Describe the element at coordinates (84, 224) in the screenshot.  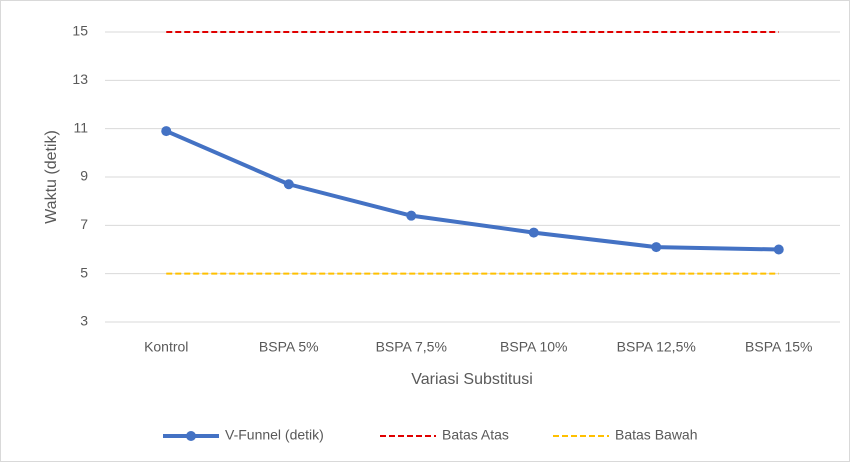
I see `y-tick-label: 7` at that location.